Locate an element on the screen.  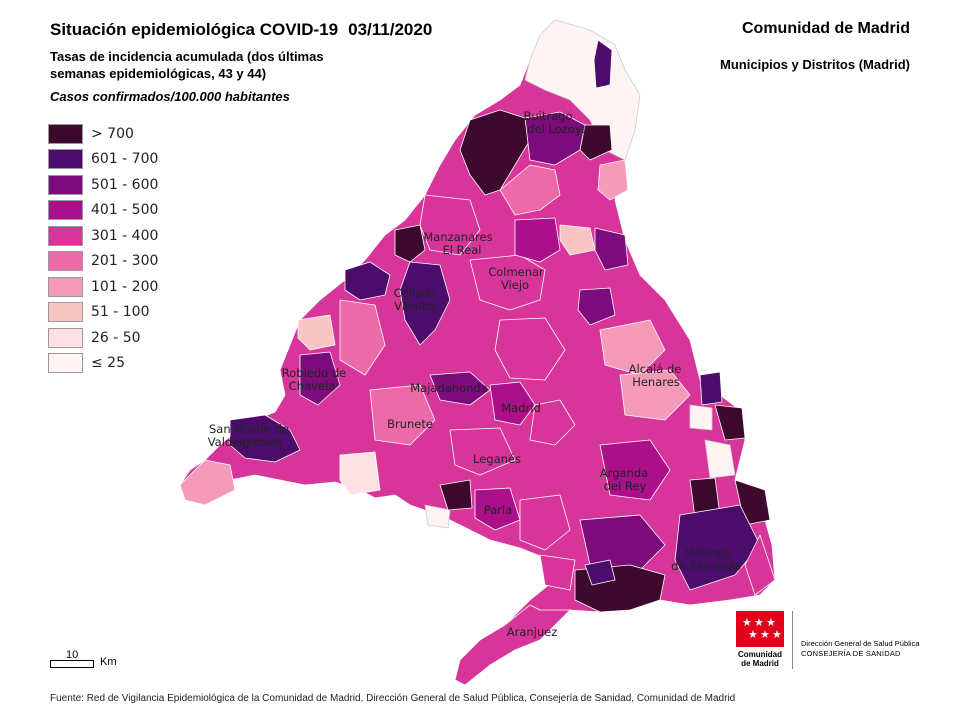
legend-label: > 700 is located at coordinates (112, 133).